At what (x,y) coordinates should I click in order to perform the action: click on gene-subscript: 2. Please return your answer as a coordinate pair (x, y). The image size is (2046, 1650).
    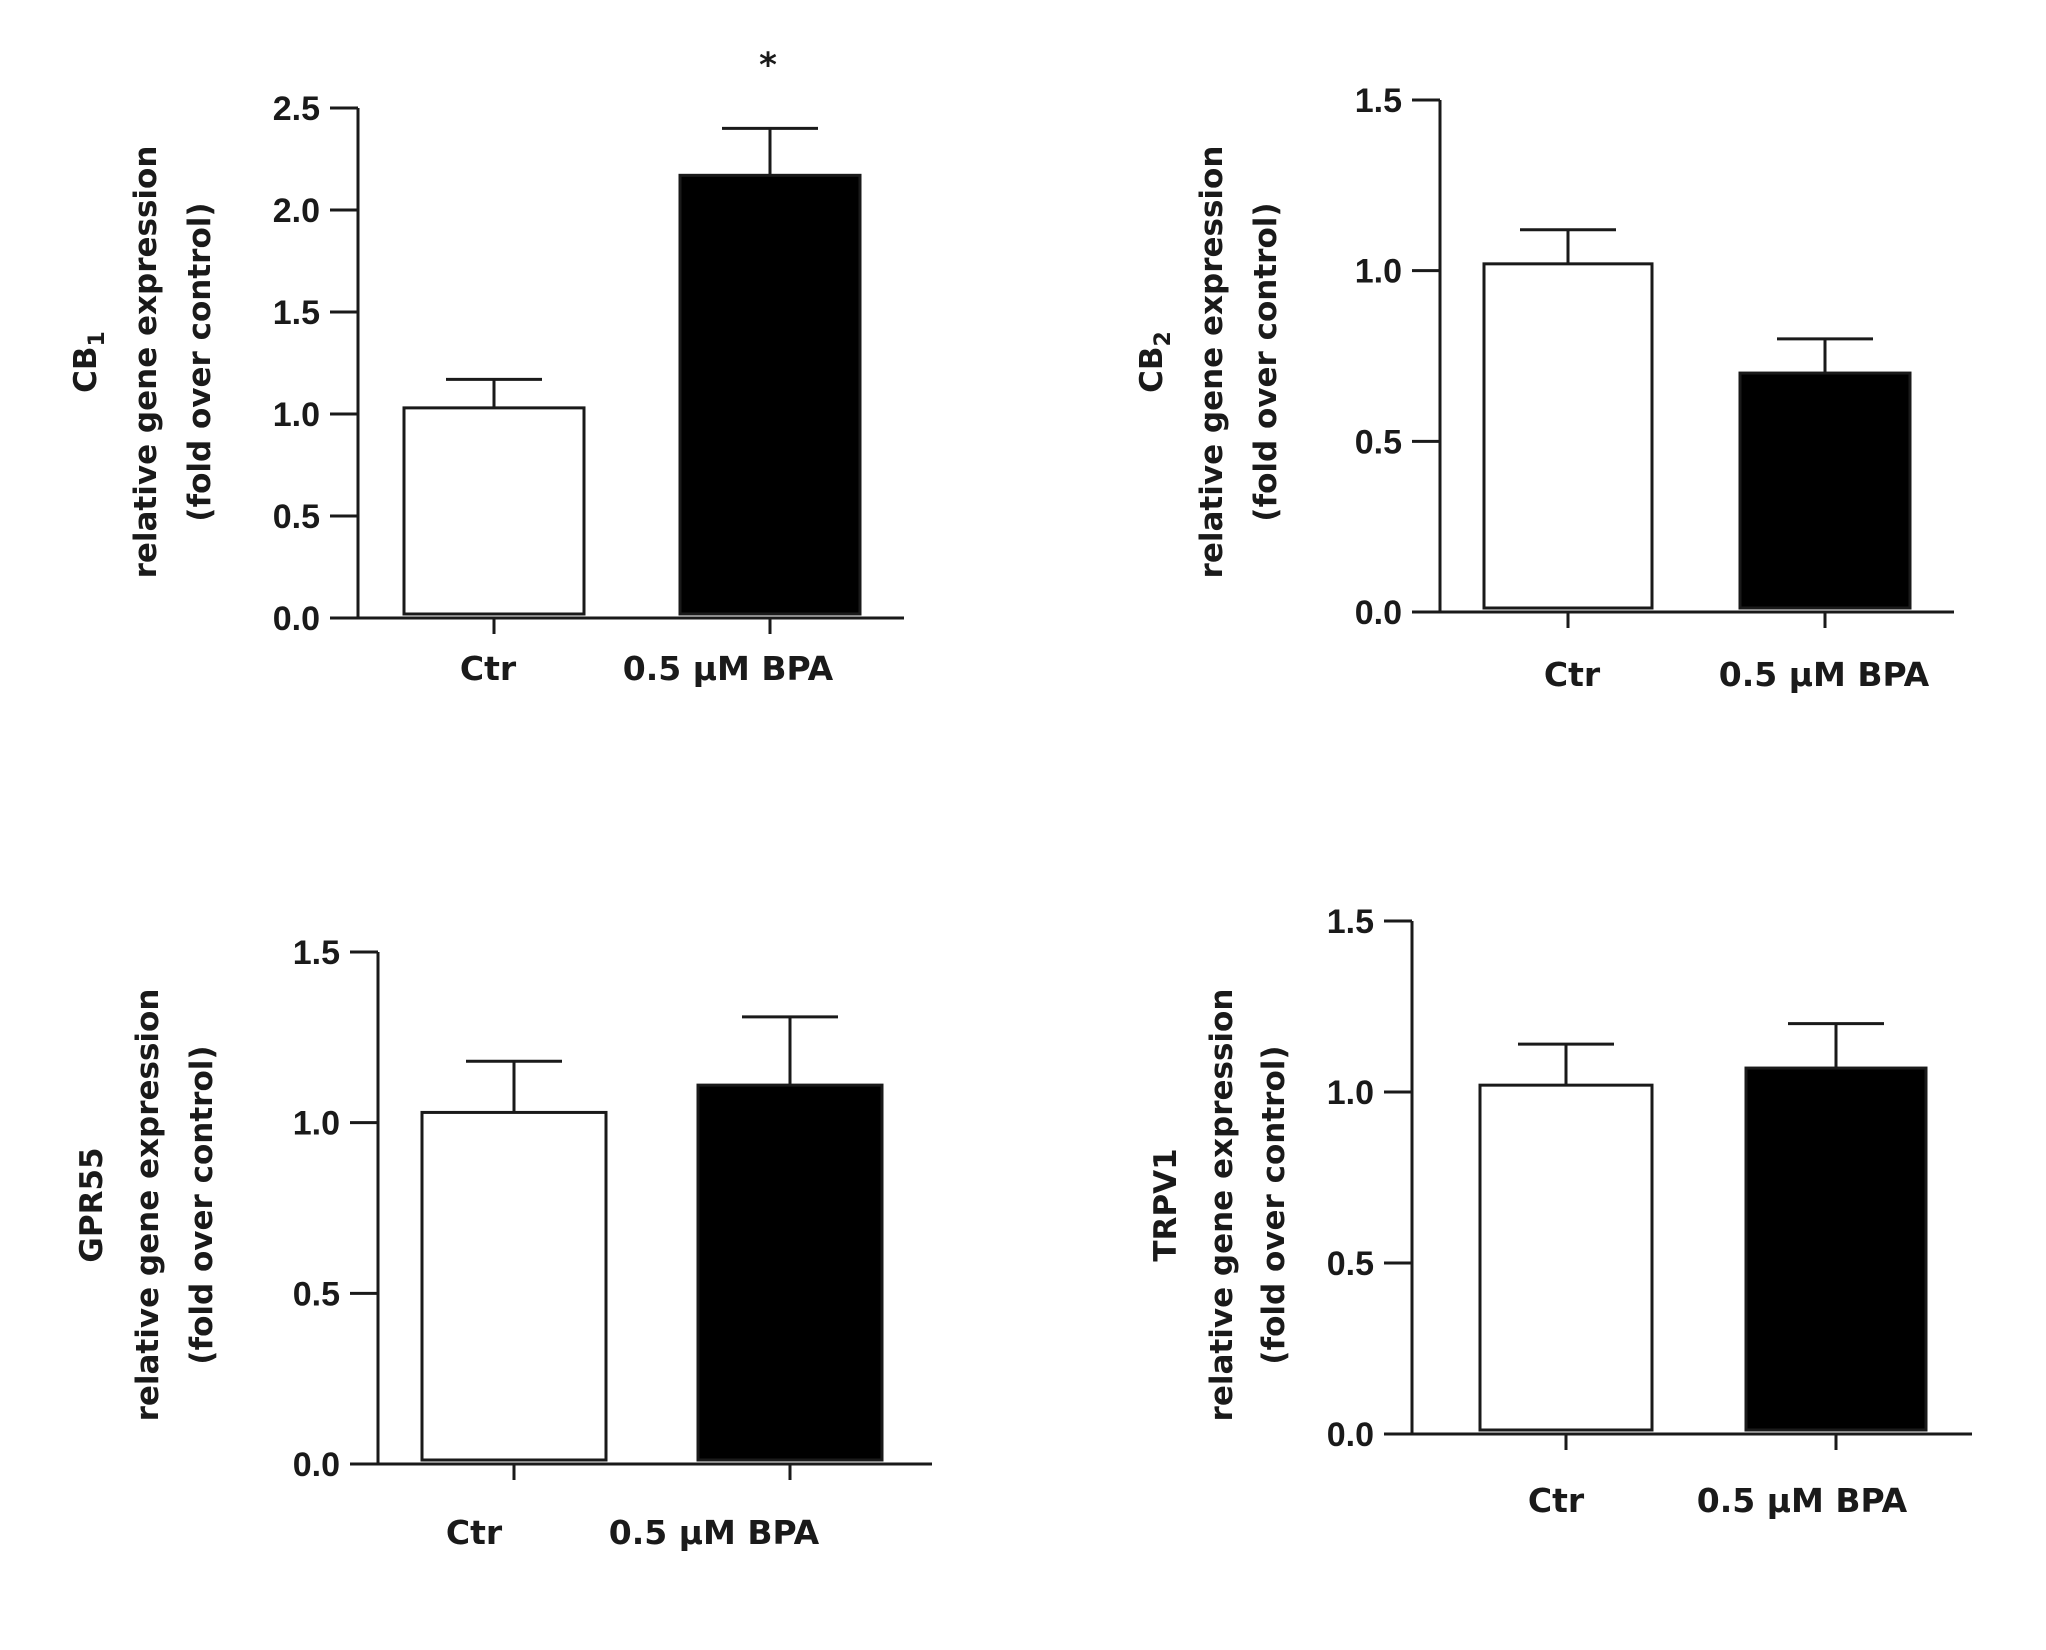
    Looking at the image, I should click on (1163, 338).